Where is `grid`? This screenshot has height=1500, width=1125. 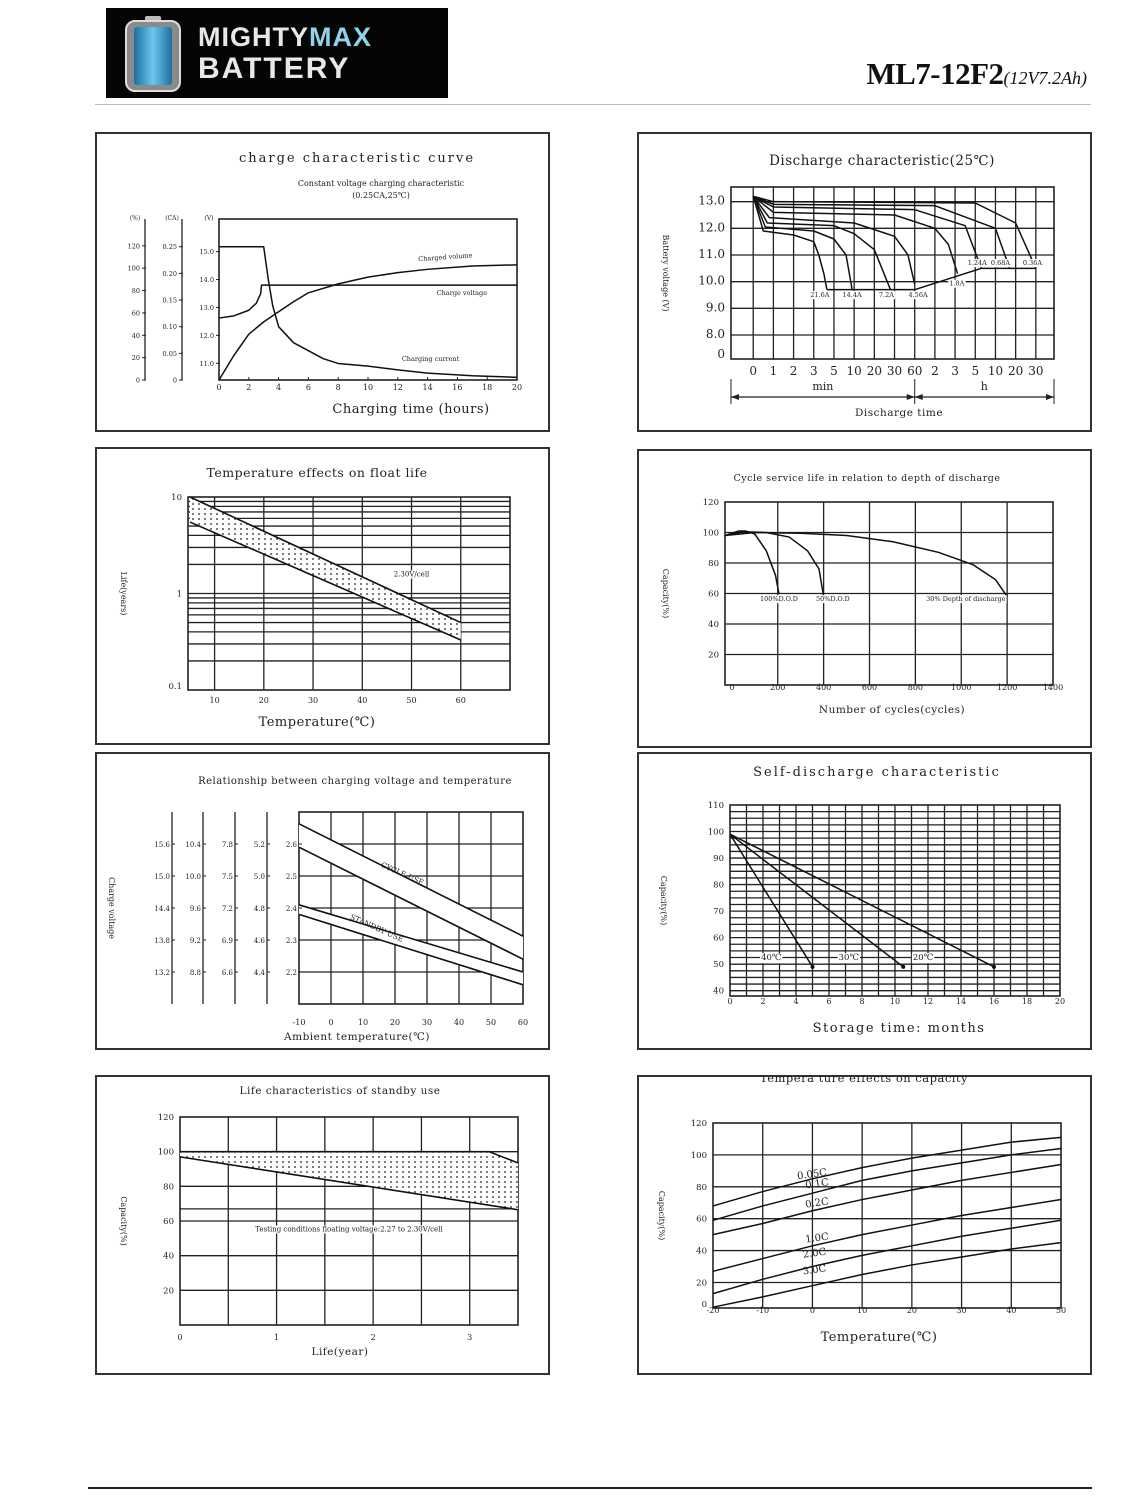
grid is located at coordinates (895, 900).